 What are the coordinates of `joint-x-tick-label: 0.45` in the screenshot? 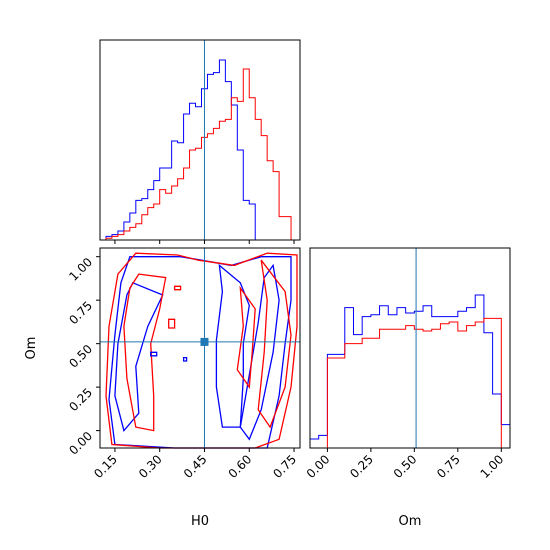 It's located at (195, 466).